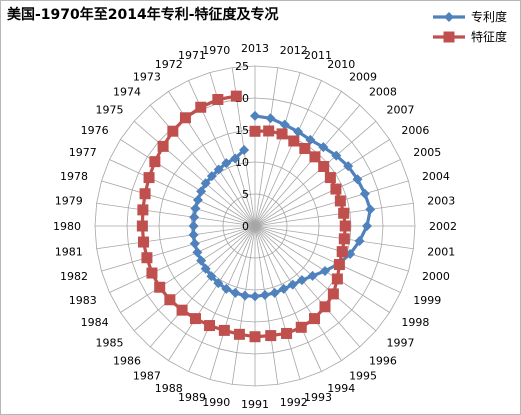 This screenshot has height=415, width=521. I want to click on category-label: 1981, so click(69, 251).